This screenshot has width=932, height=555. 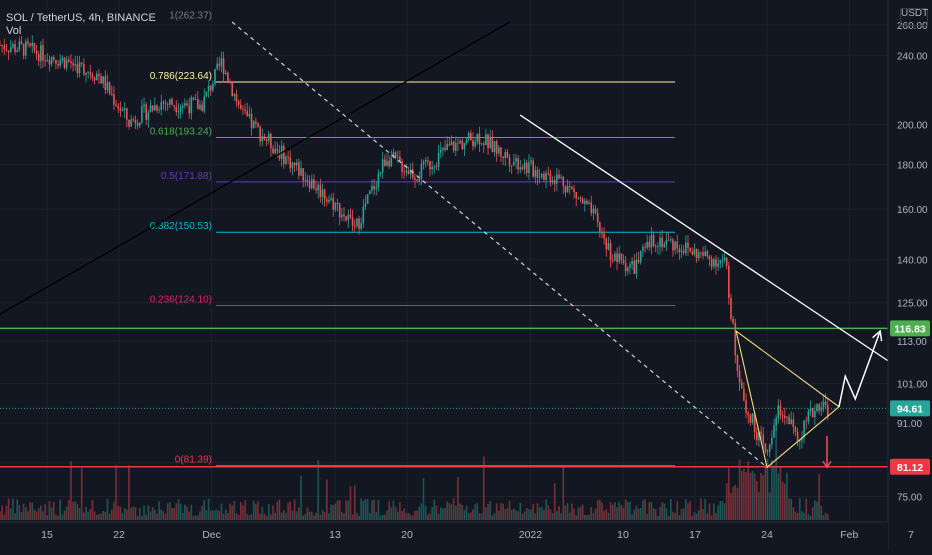 What do you see at coordinates (859, 368) in the screenshot?
I see `projection-path` at bounding box center [859, 368].